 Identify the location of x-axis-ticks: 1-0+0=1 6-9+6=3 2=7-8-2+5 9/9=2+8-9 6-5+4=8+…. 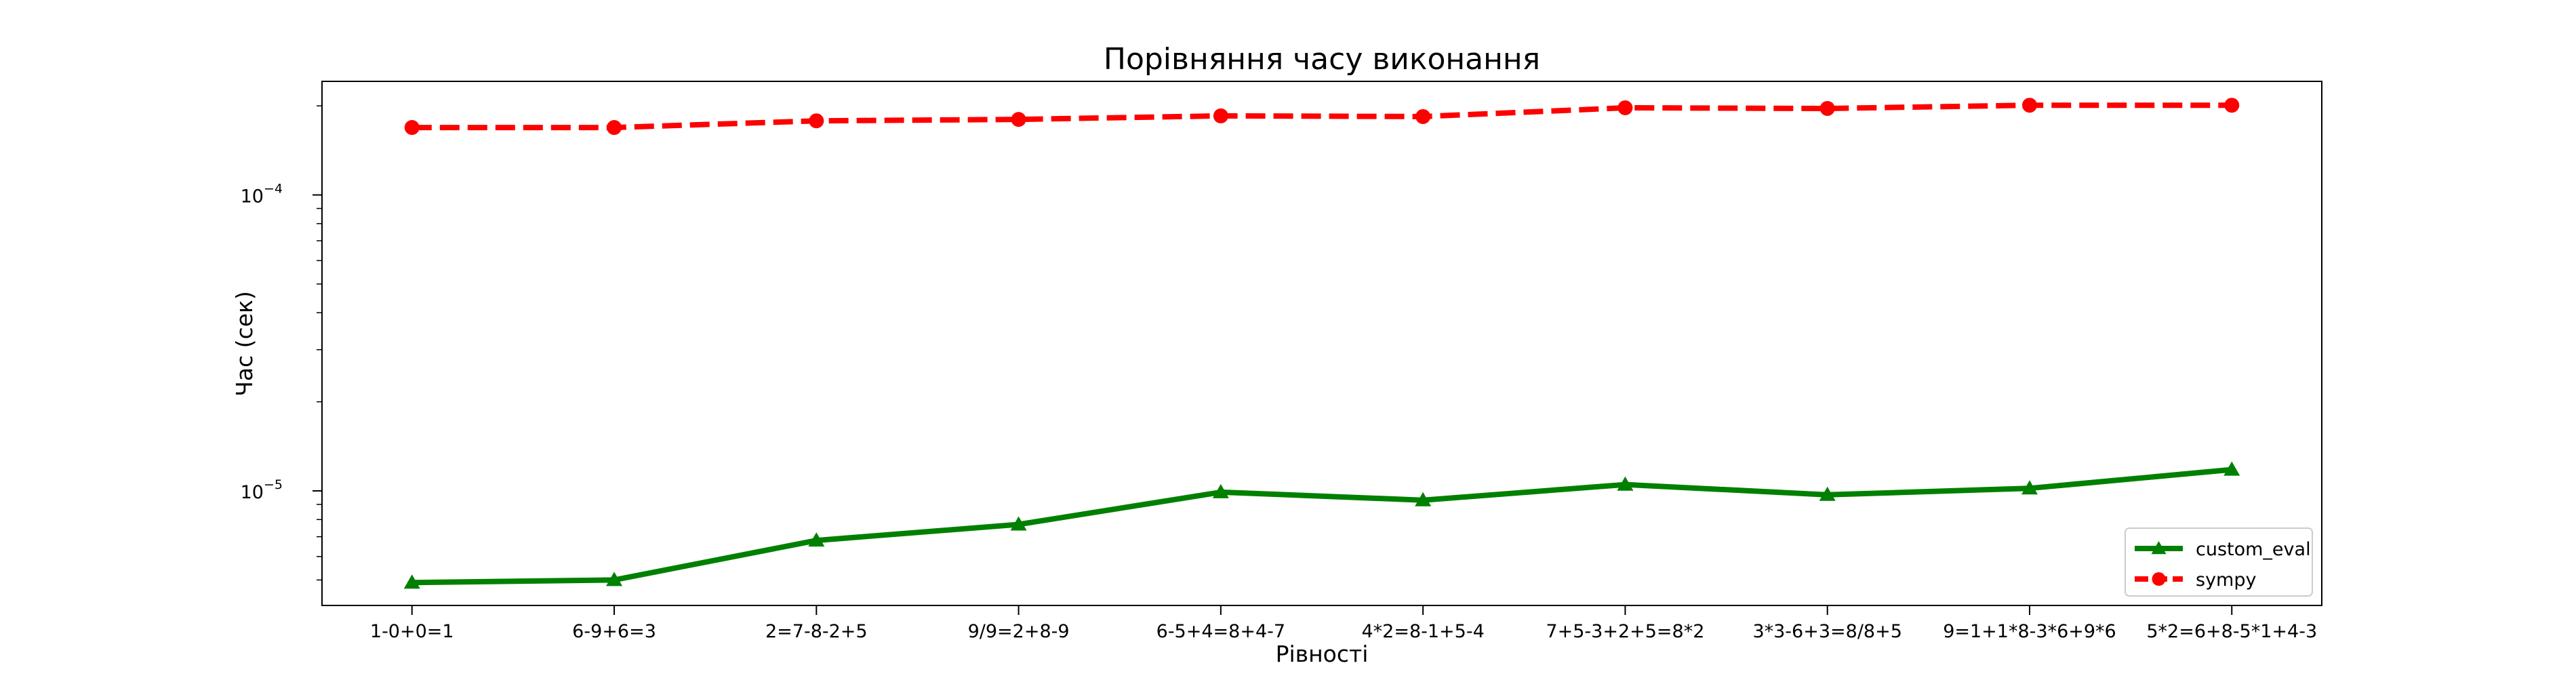
(1343, 623).